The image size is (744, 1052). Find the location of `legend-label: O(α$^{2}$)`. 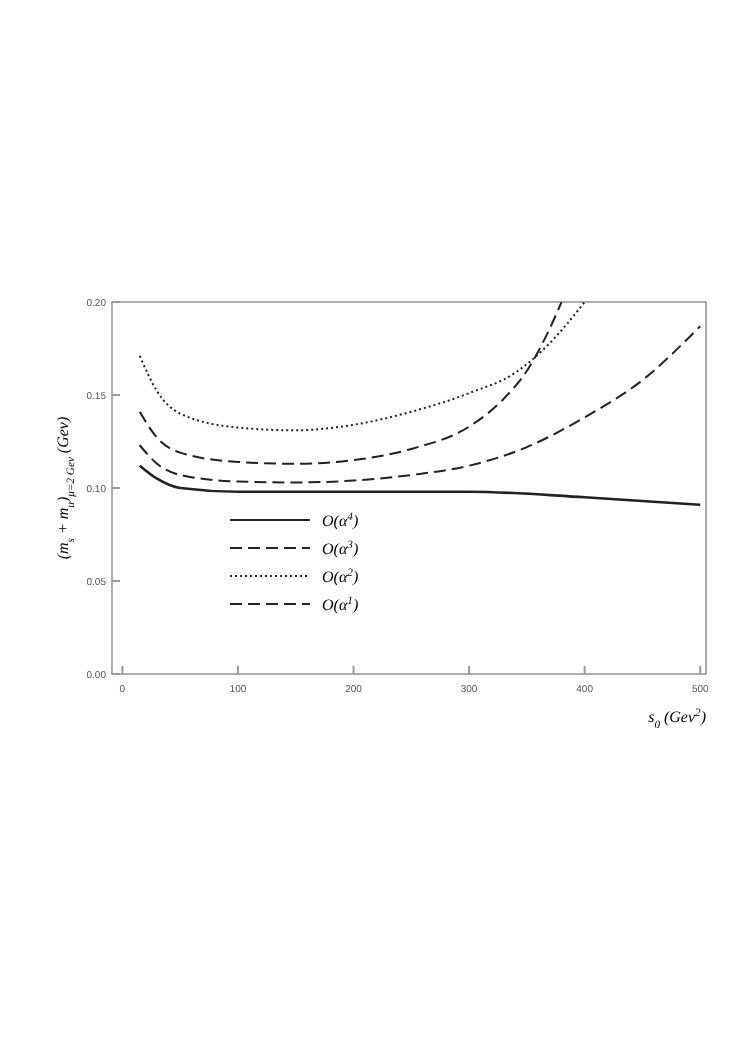

legend-label: O(α$^{2}$) is located at coordinates (340, 577).